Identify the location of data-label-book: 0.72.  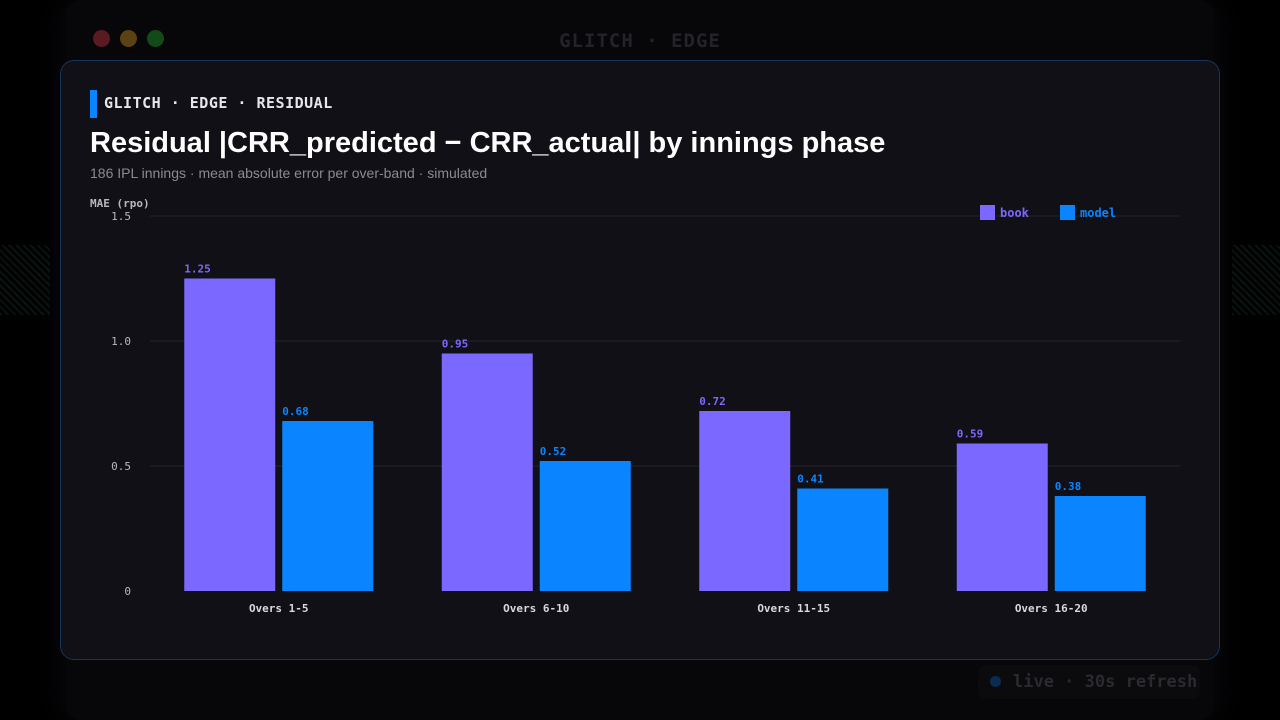
(712, 401).